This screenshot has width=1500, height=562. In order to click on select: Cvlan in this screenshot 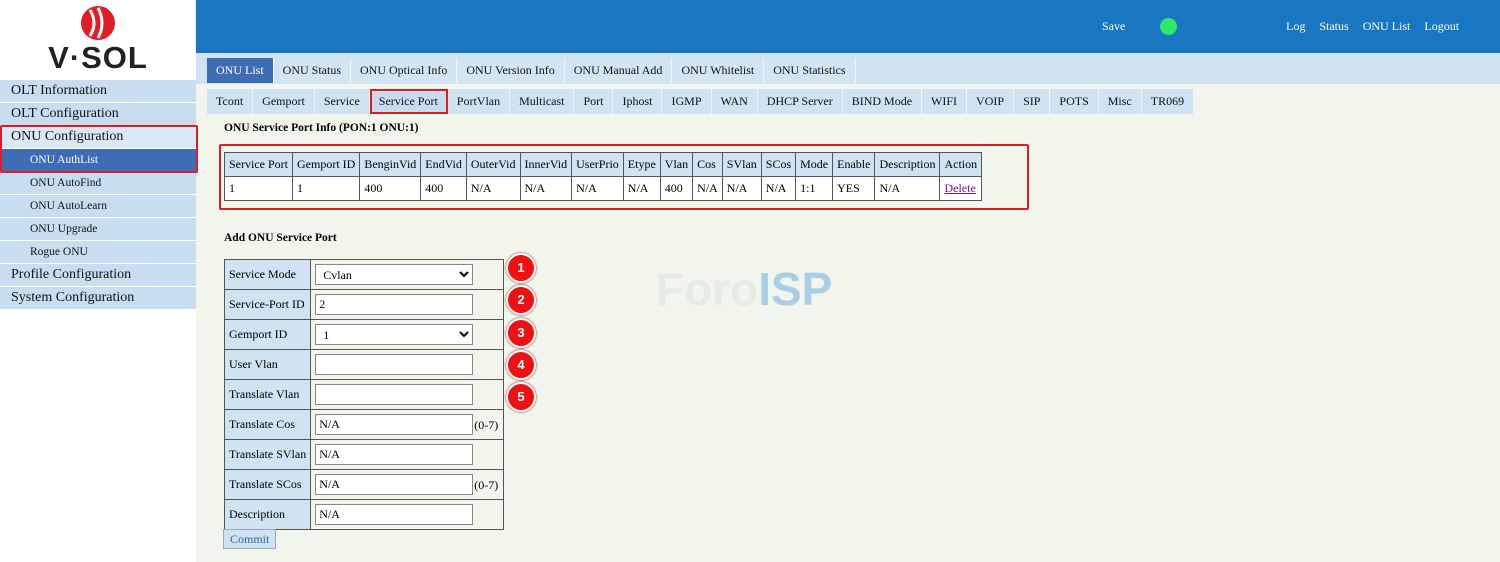, I will do `click(394, 274)`.